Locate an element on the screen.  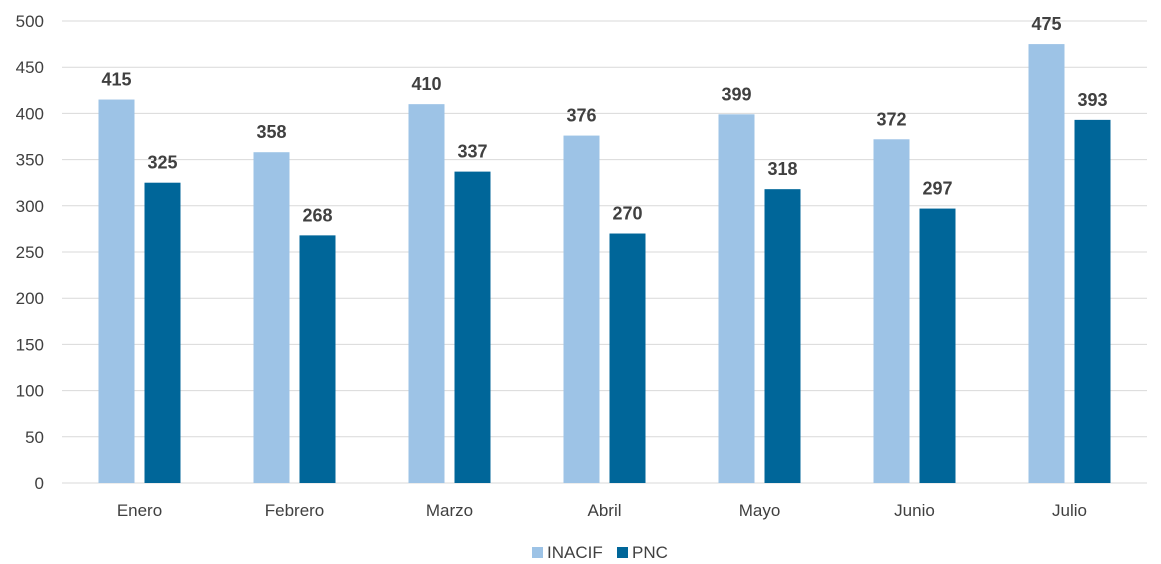
legend-swatch-pnc is located at coordinates (622, 552).